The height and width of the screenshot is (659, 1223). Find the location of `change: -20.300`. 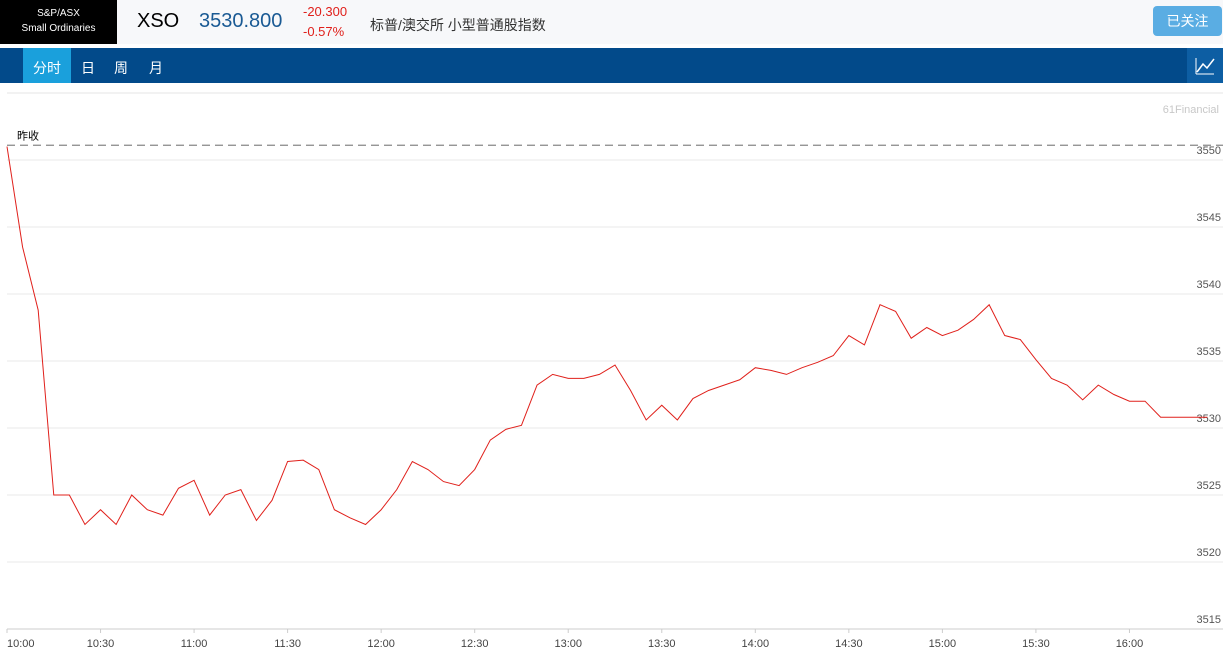

change: -20.300 is located at coordinates (325, 11).